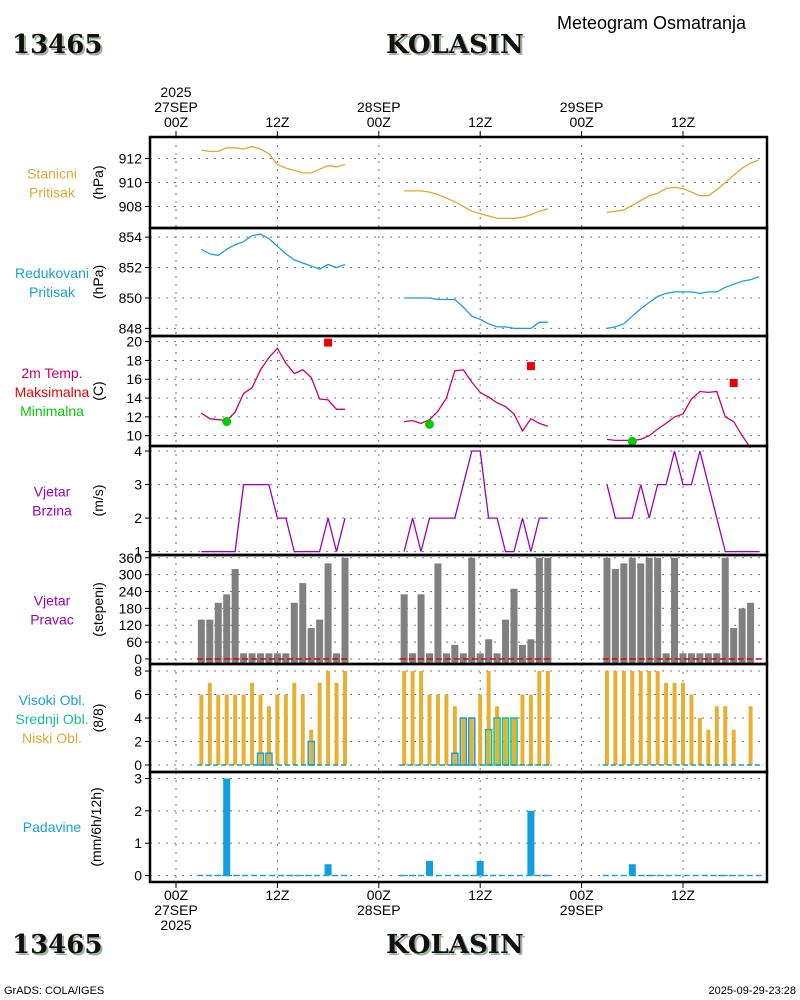 This screenshot has width=800, height=1000. I want to click on station-name-top: KOLASIN, so click(455, 45).